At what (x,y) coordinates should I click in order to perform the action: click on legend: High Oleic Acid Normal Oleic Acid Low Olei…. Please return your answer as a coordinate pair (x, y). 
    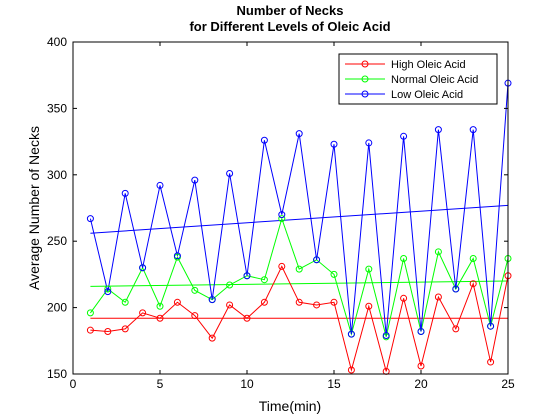
    Looking at the image, I should click on (418, 79).